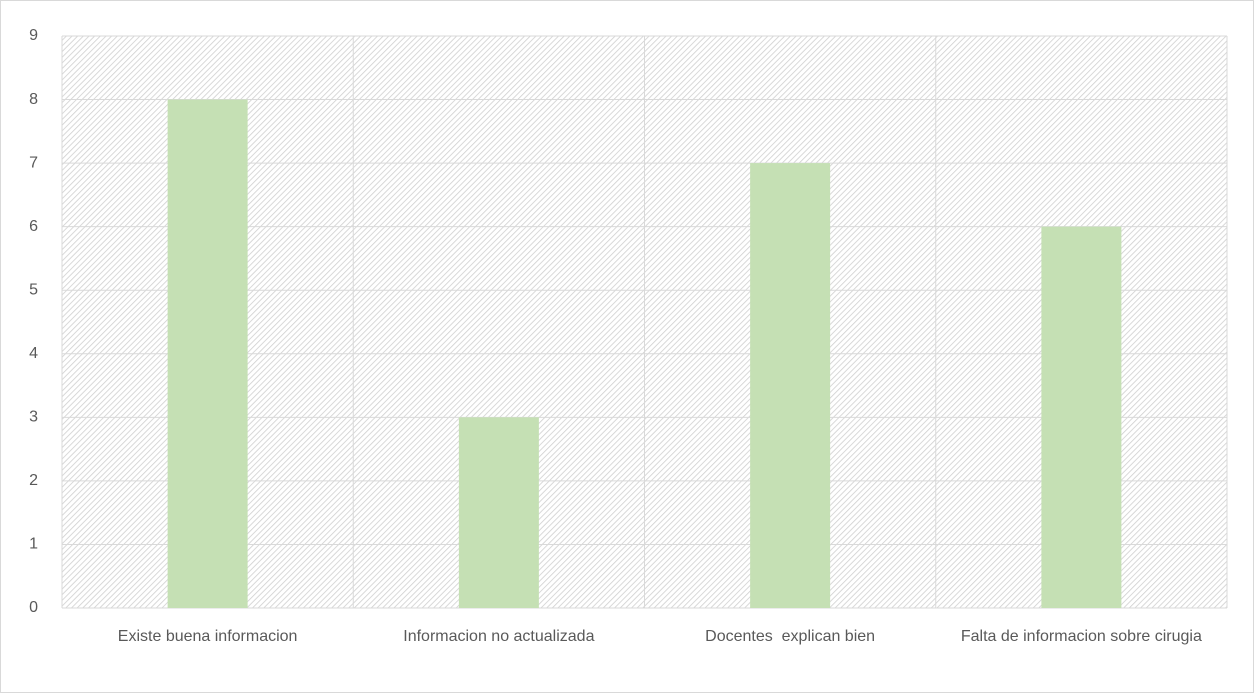  What do you see at coordinates (33, 417) in the screenshot?
I see `y-tick-label: 3` at bounding box center [33, 417].